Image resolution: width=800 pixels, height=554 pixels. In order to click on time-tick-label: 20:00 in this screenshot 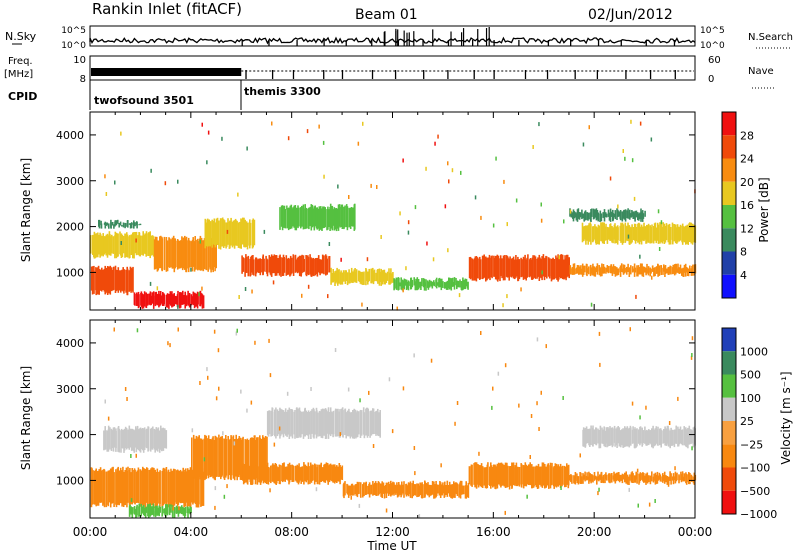, I will do `click(594, 532)`.